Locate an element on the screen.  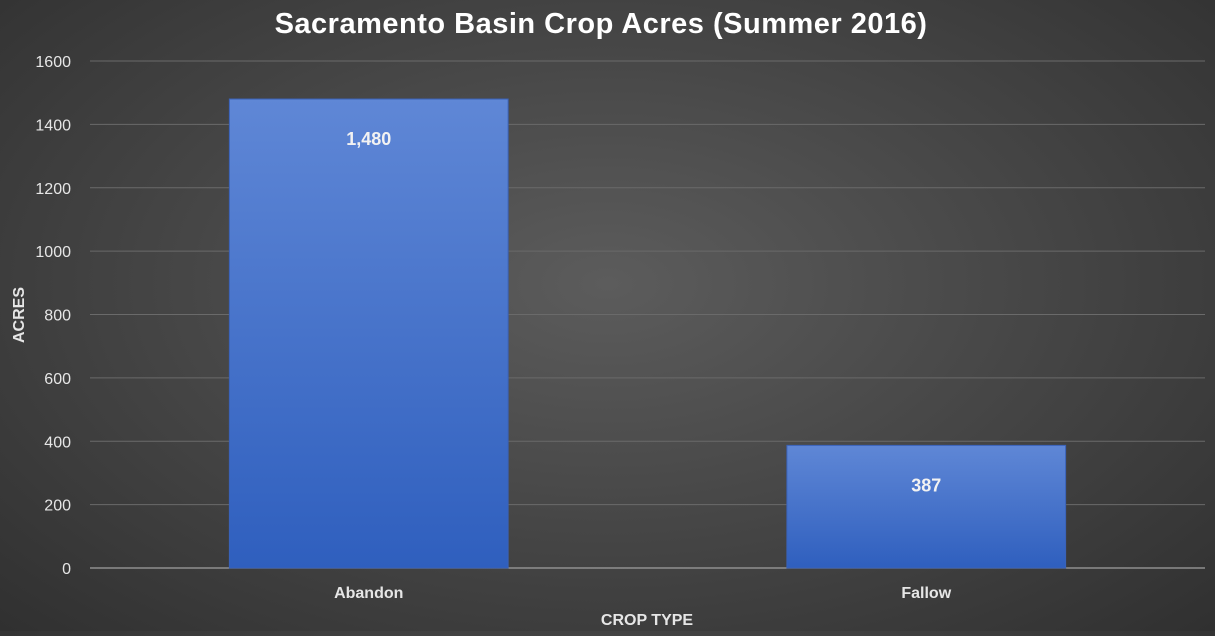
y-tick-label: 200 is located at coordinates (57, 506).